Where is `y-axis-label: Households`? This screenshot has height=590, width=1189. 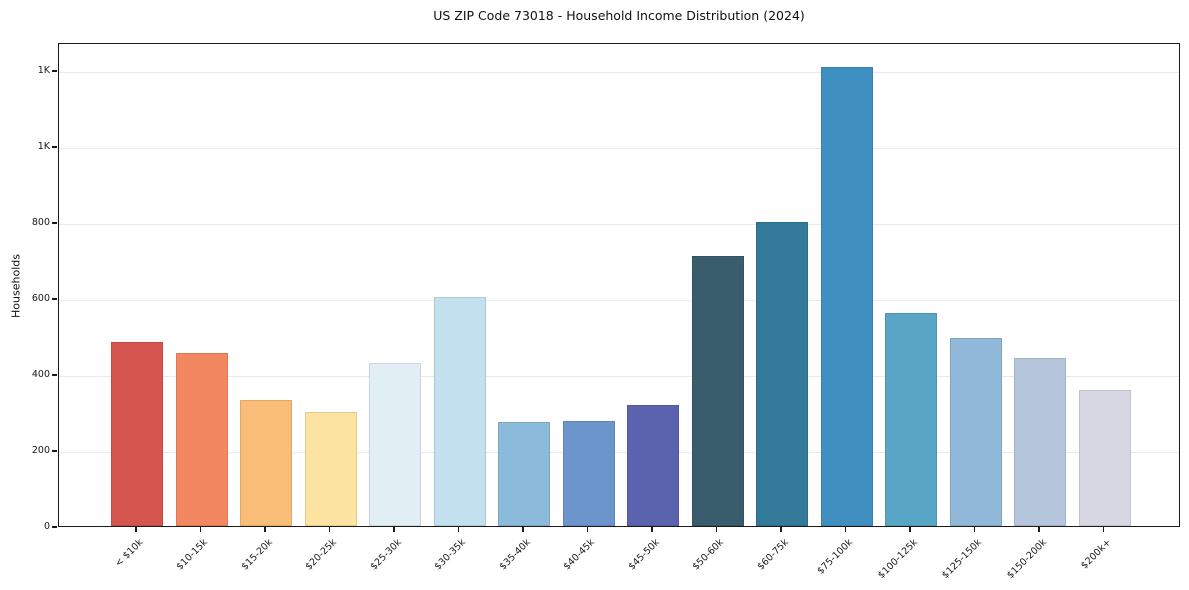
y-axis-label: Households is located at coordinates (16, 286).